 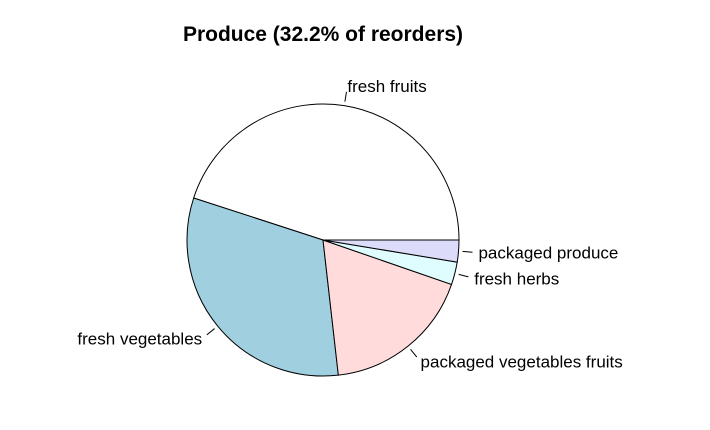 What do you see at coordinates (414, 353) in the screenshot?
I see `pie-label-tick-packaged-vegetables-fruits` at bounding box center [414, 353].